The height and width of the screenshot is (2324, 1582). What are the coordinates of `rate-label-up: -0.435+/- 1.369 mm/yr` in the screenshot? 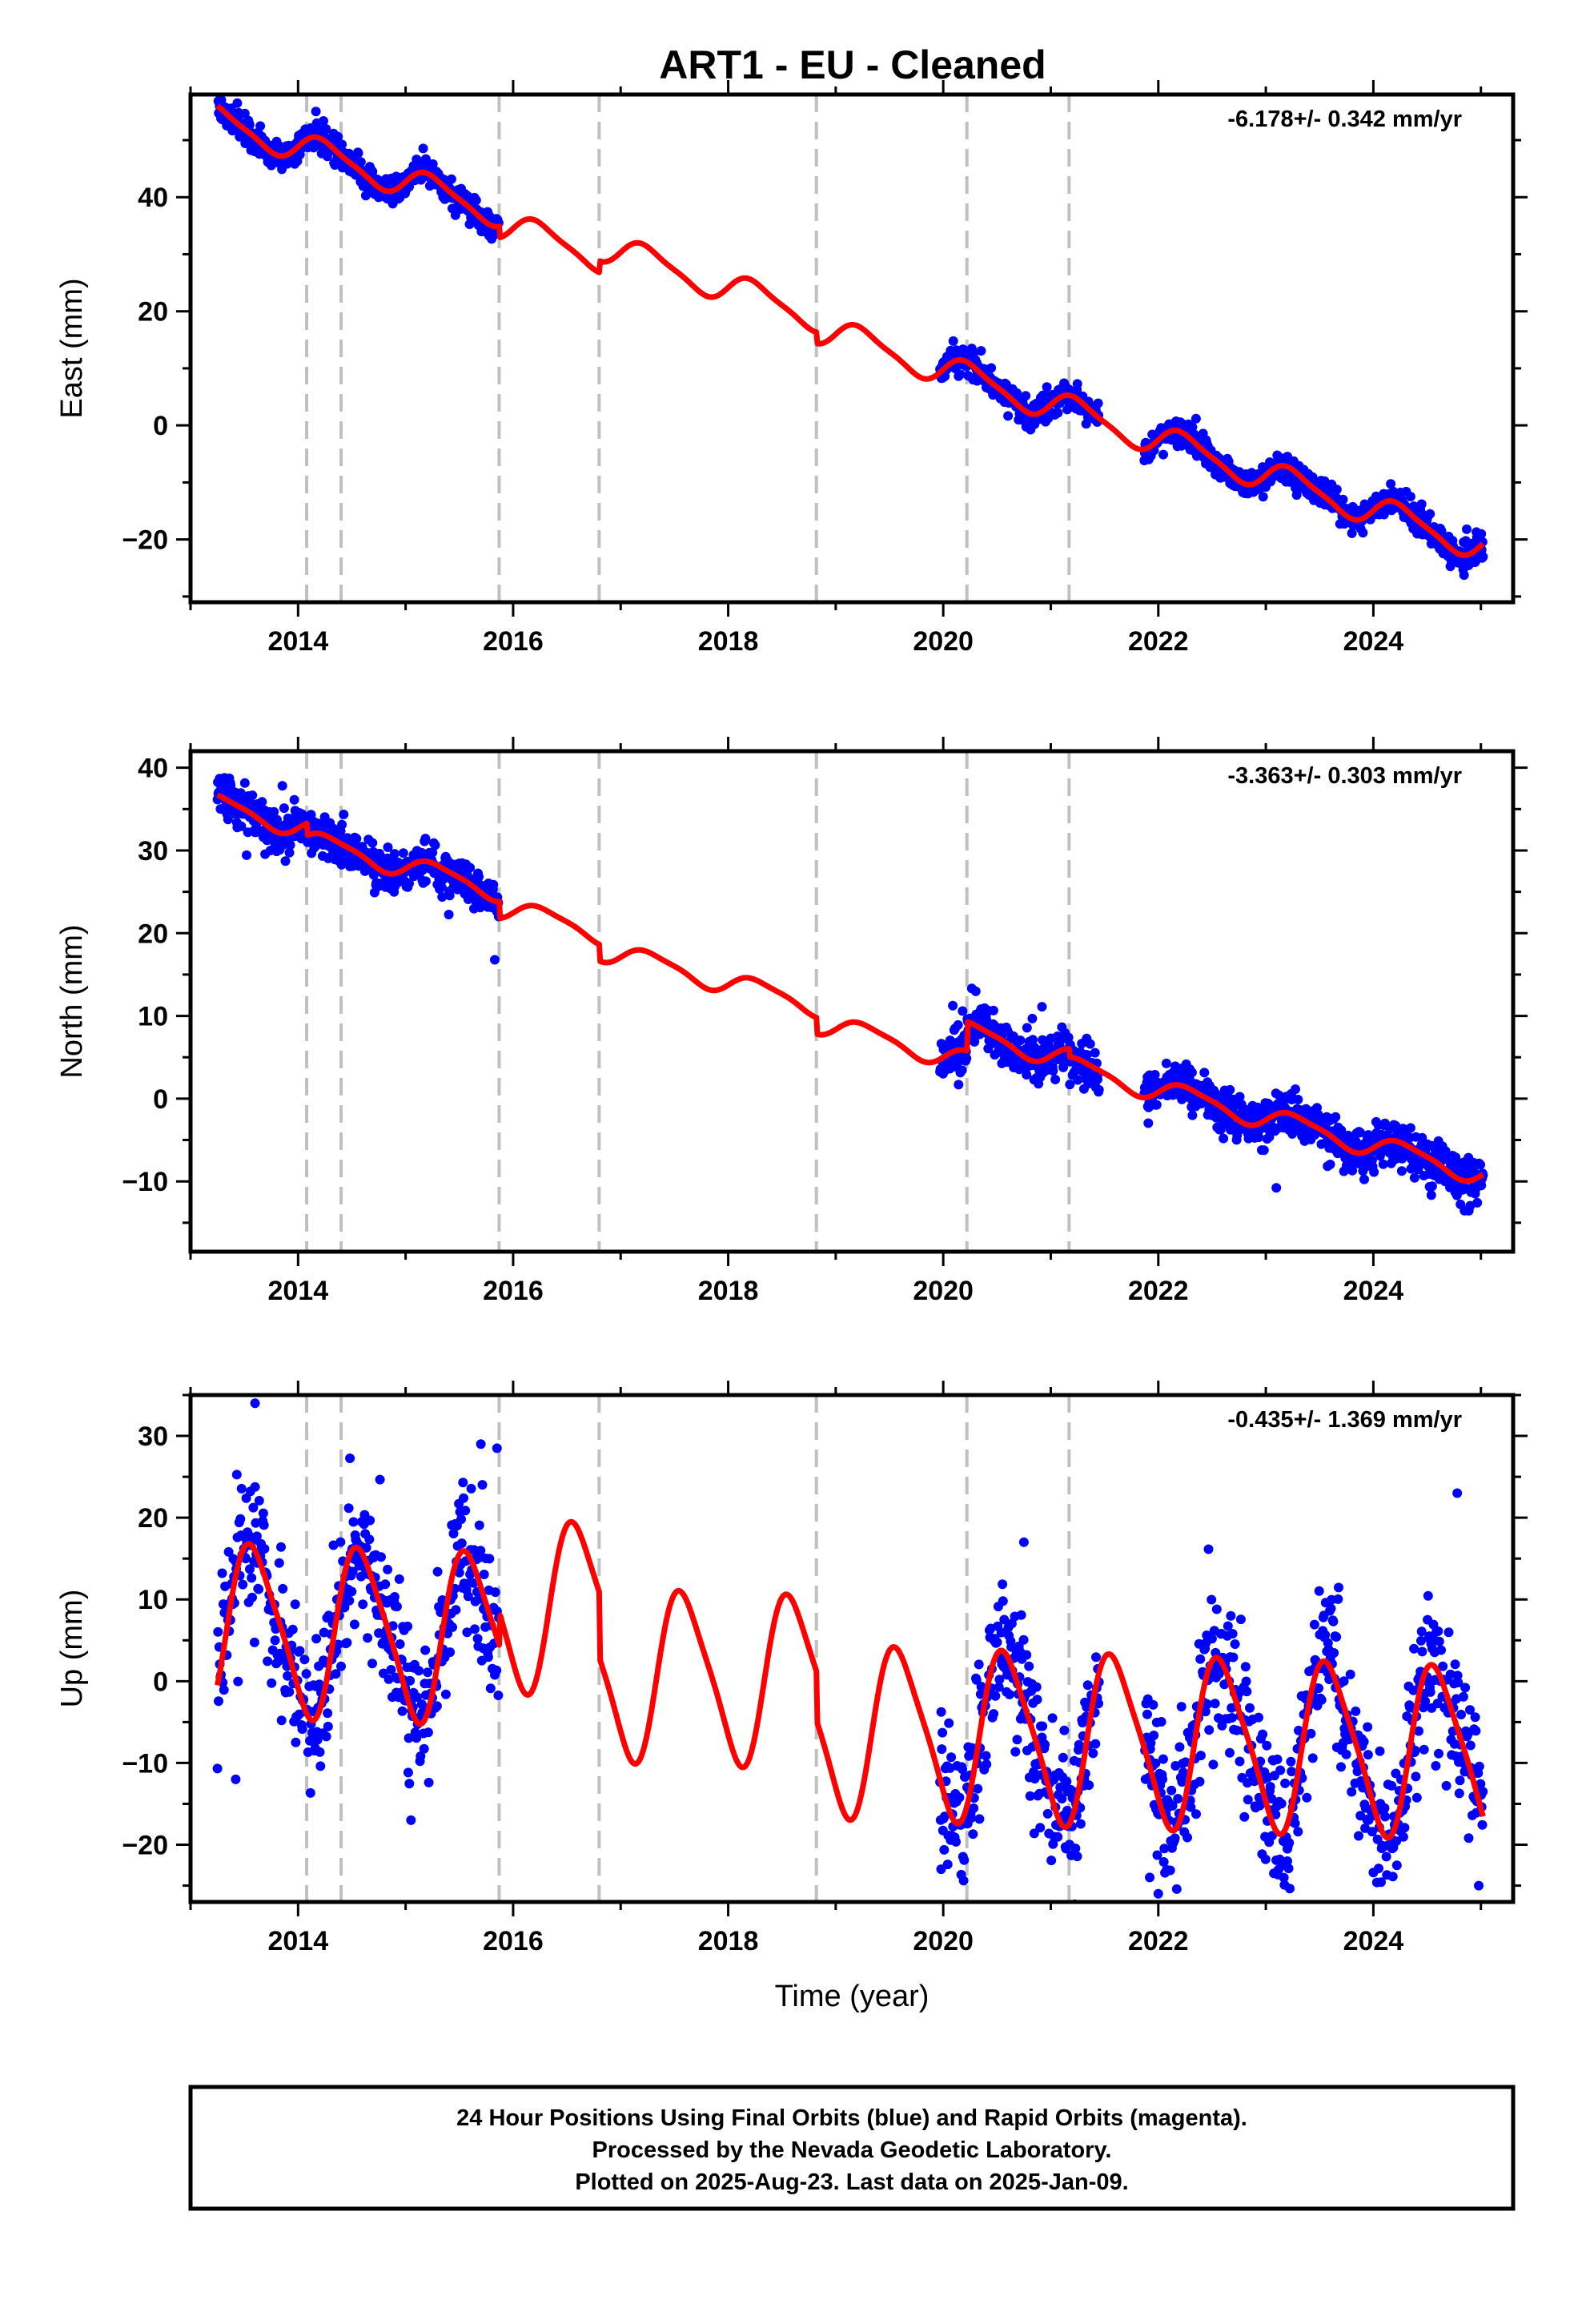 It's located at (1344, 1420).